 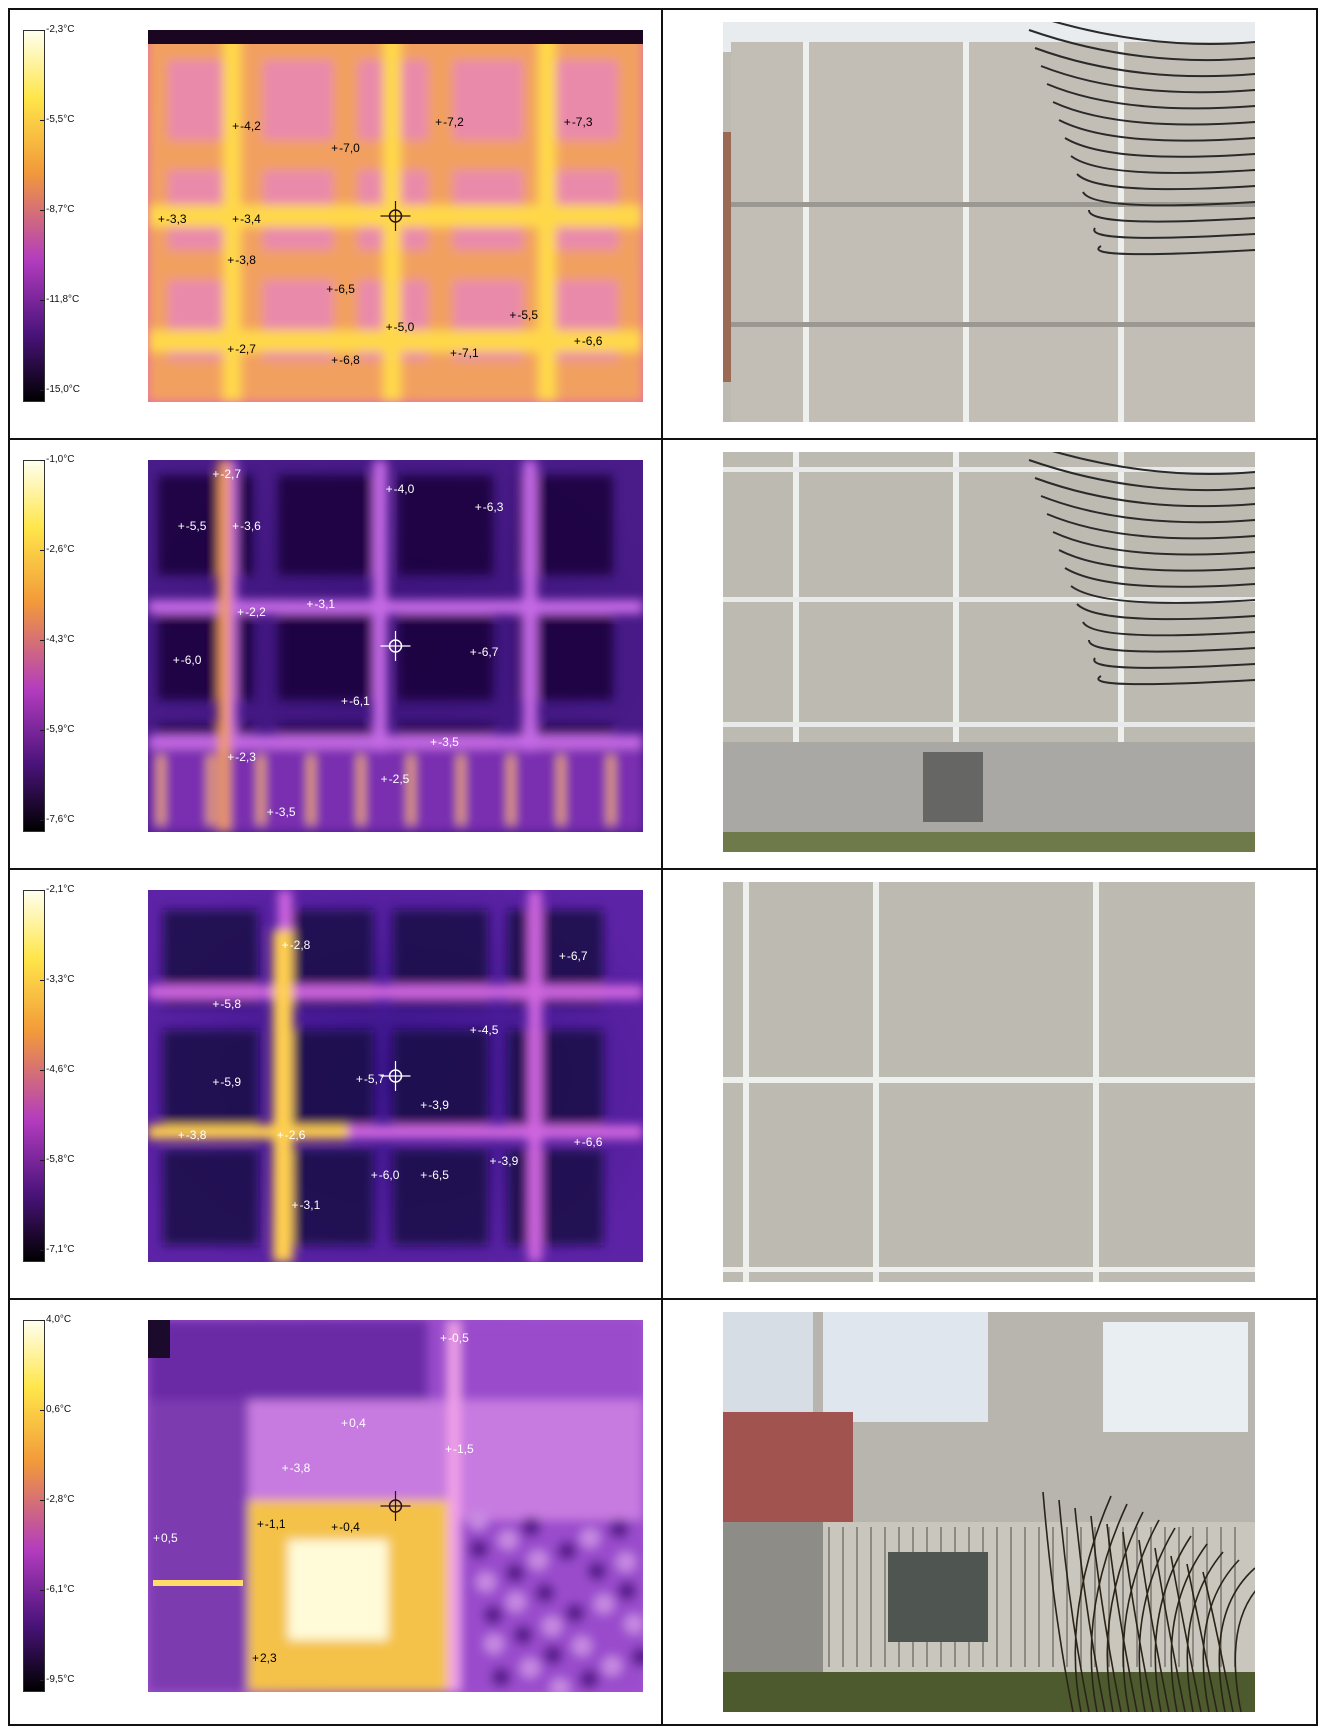 I want to click on measurement-label: +-2,5, so click(x=395, y=779).